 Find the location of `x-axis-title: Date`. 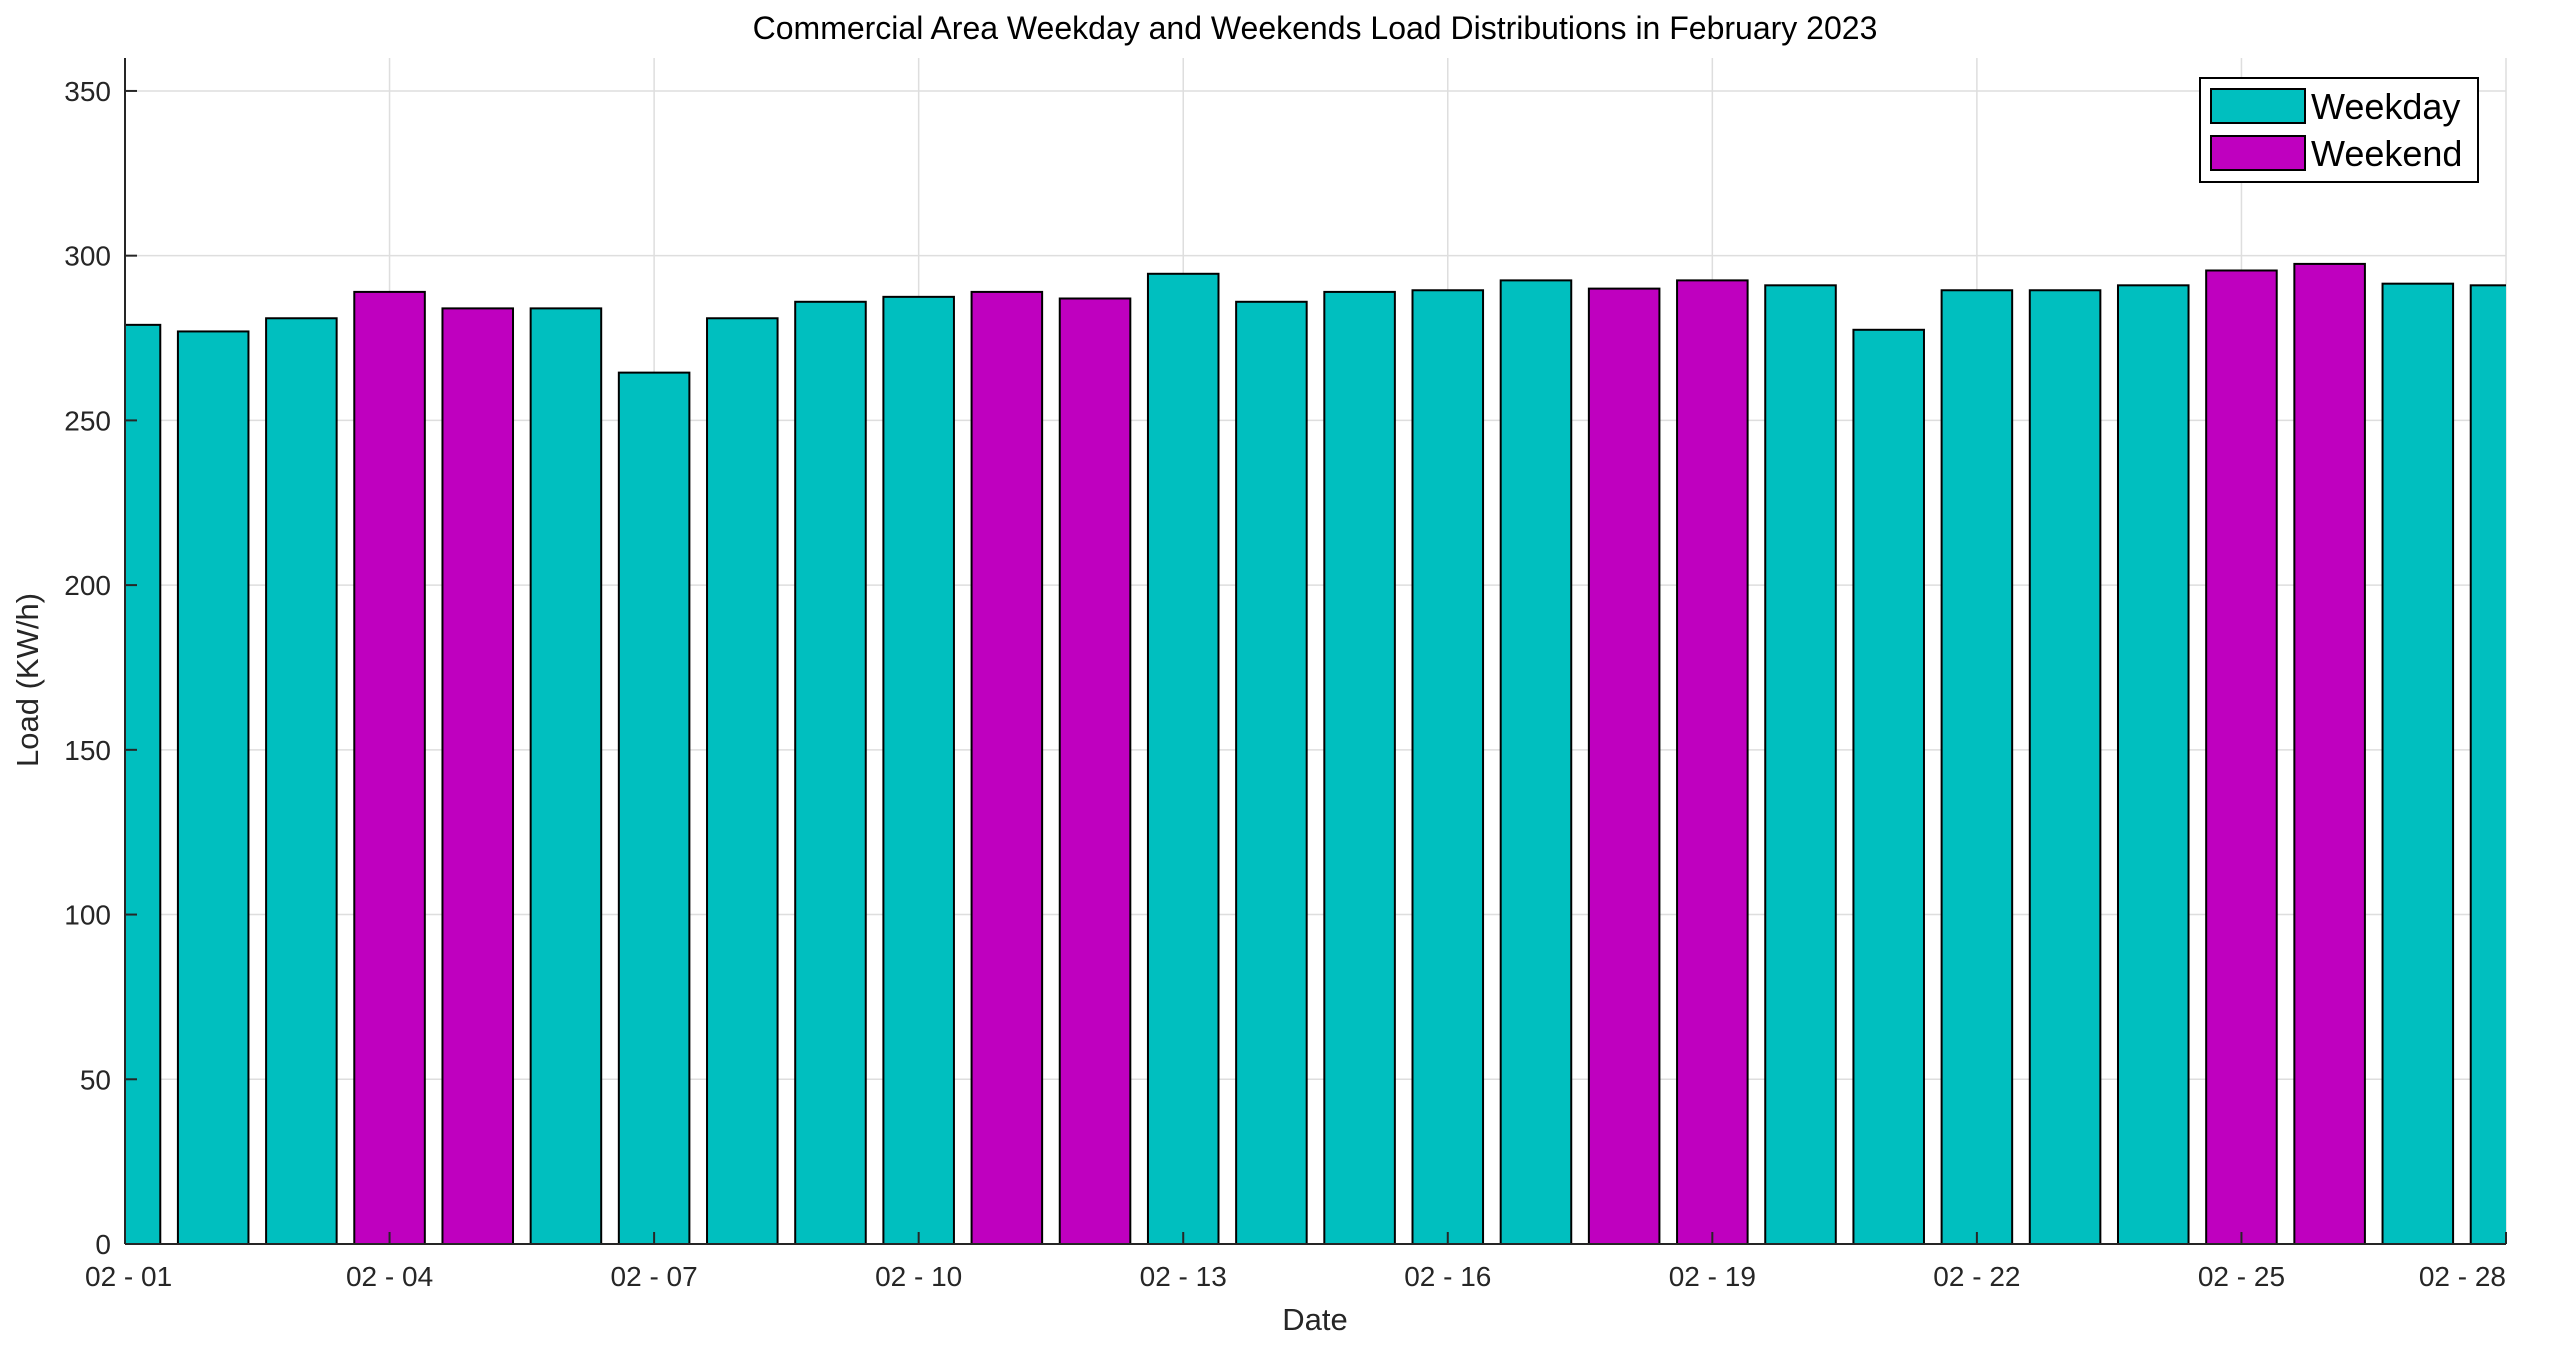

x-axis-title: Date is located at coordinates (1314, 1319).